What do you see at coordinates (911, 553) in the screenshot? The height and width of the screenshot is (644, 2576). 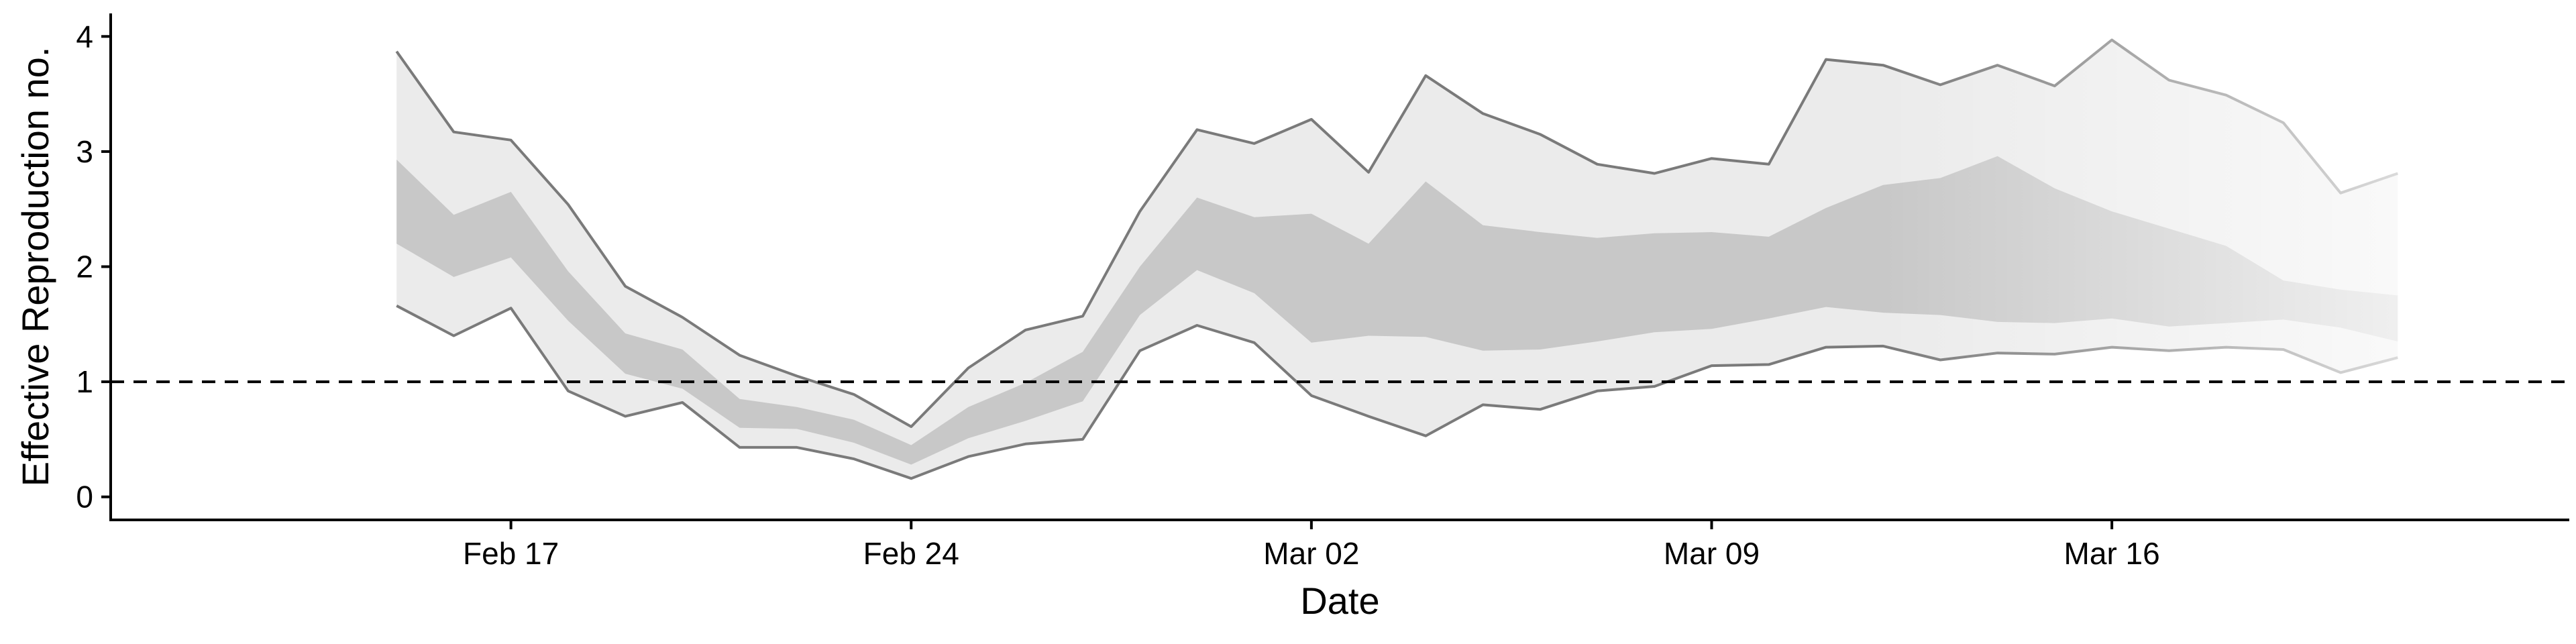 I see `x-tick-label: Feb 24` at bounding box center [911, 553].